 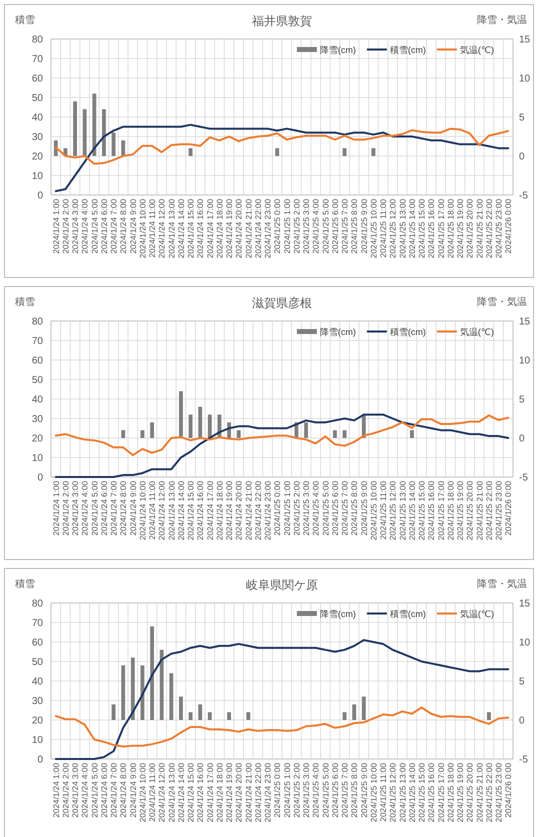 What do you see at coordinates (65, 790) in the screenshot?
I see `x-tick-label: 2024/1/24 2:00` at bounding box center [65, 790].